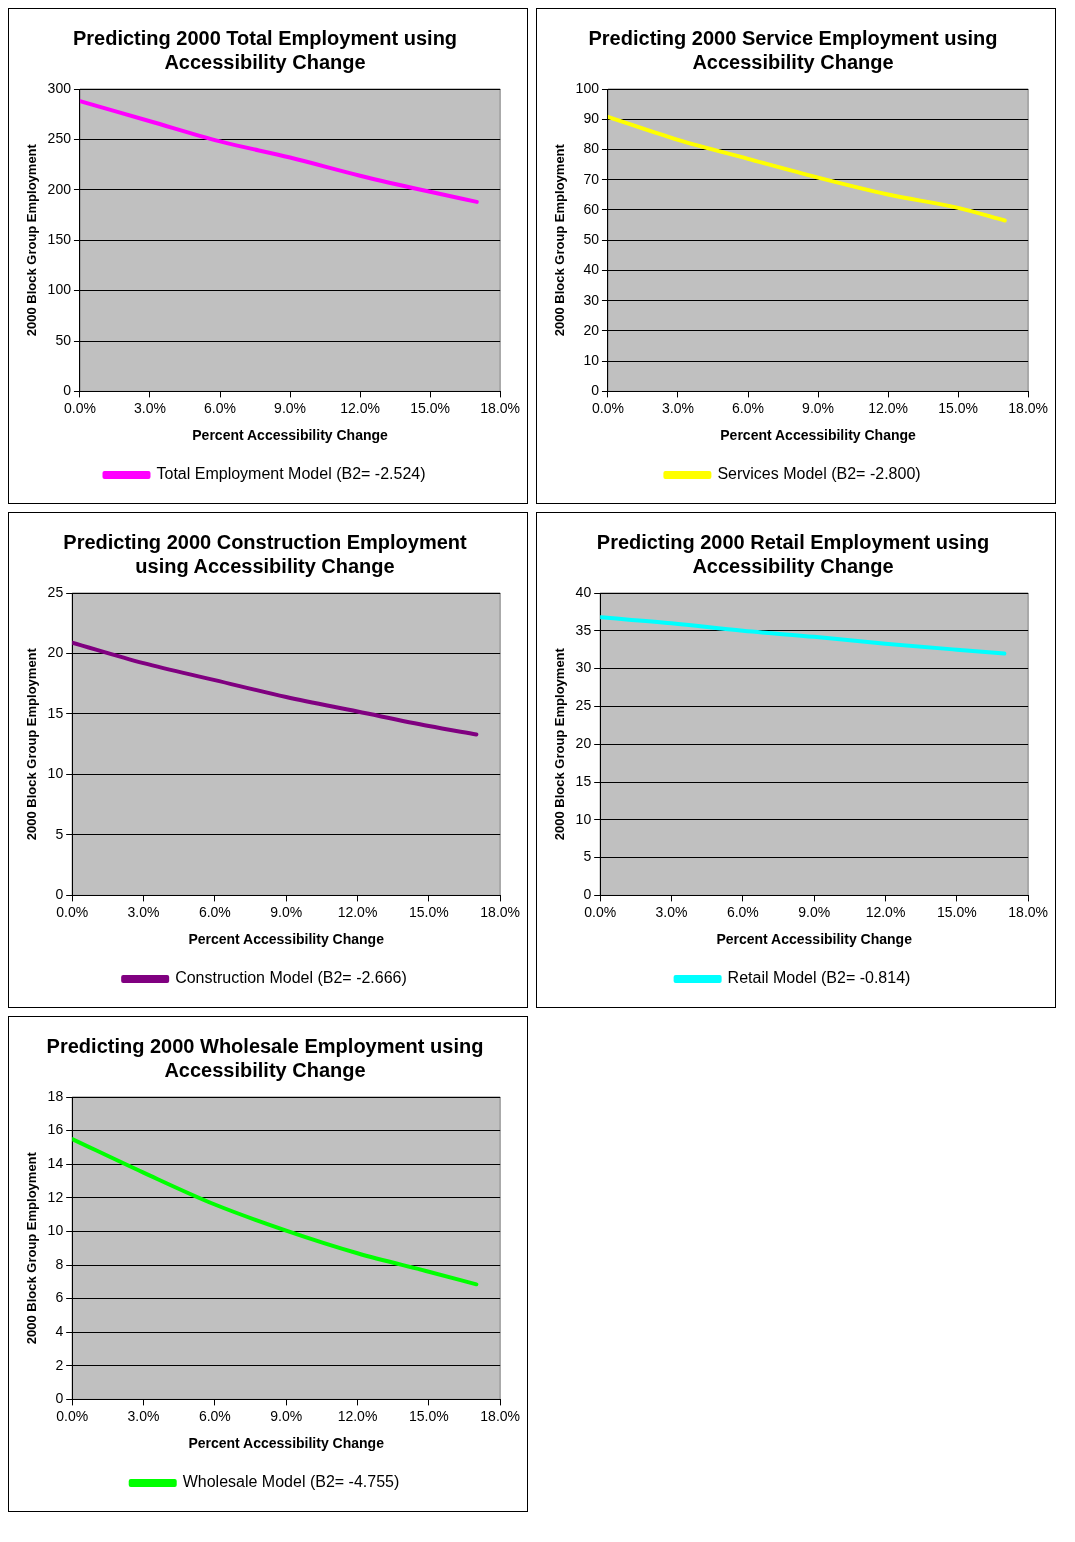  What do you see at coordinates (55, 1129) in the screenshot?
I see `y-tick-label: 16` at bounding box center [55, 1129].